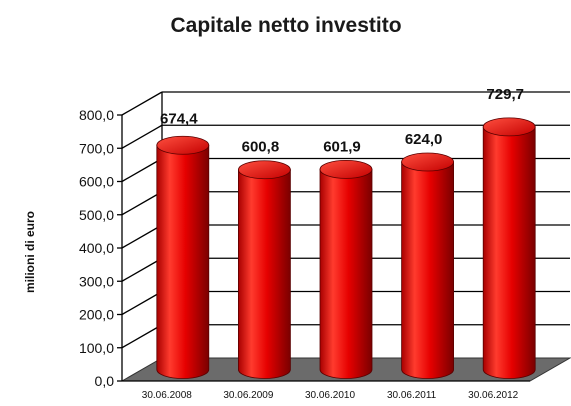 This screenshot has height=406, width=571. I want to click on x-tick-label: 30.06.2008, so click(167, 395).